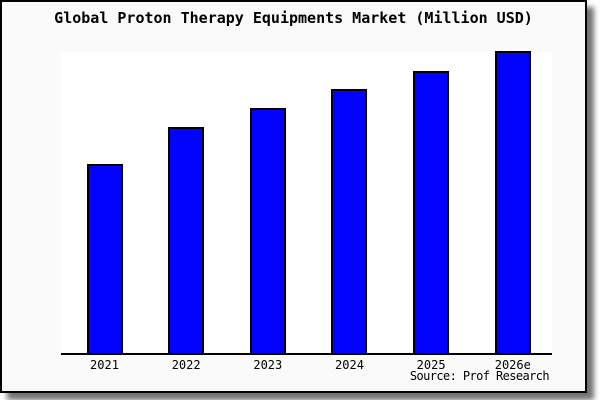 The image size is (600, 400). Describe the element at coordinates (104, 365) in the screenshot. I see `x-tick-label-2021: 2021` at that location.